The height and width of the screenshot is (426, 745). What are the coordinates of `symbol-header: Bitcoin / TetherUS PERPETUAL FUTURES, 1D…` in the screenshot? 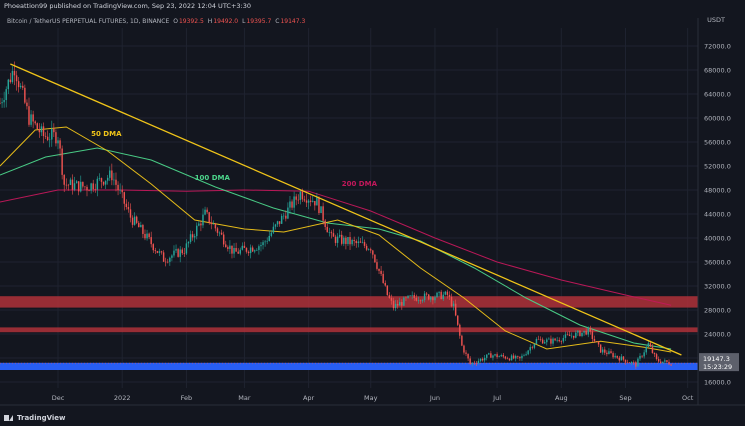 It's located at (156, 21).